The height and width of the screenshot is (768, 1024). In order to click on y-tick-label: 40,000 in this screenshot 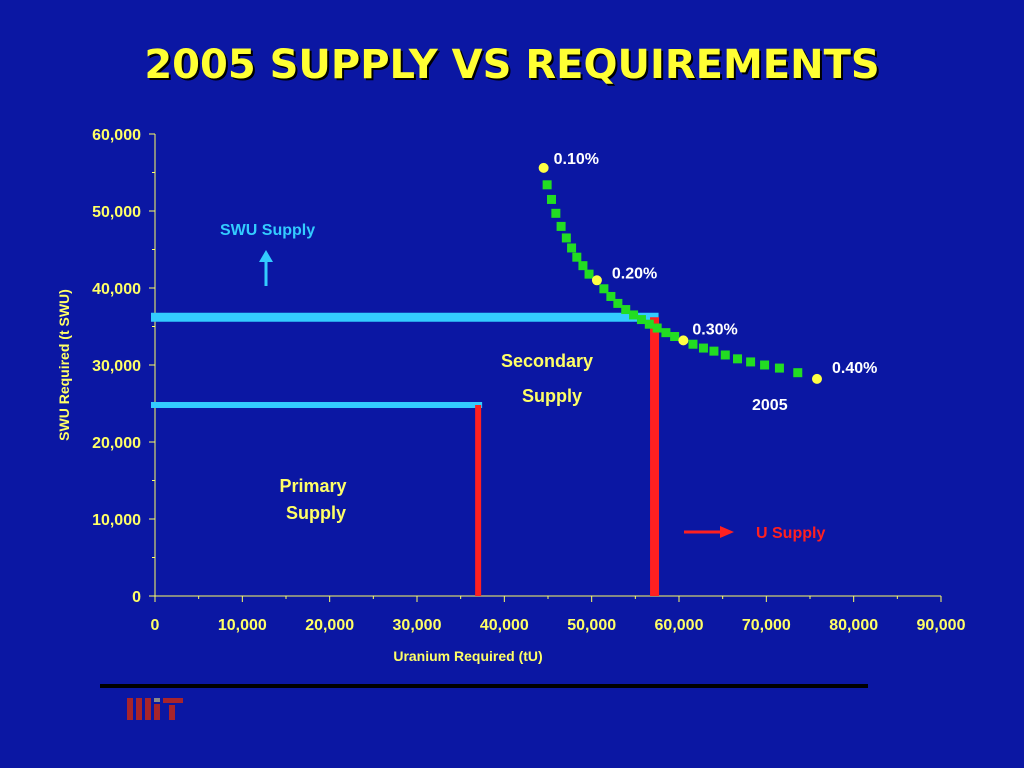, I will do `click(116, 289)`.